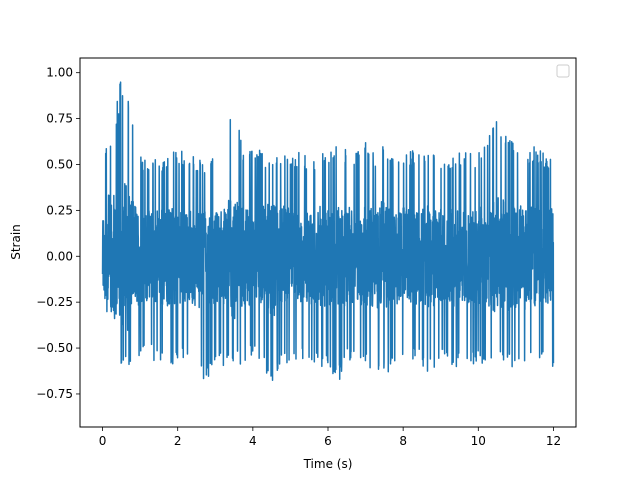 The width and height of the screenshot is (640, 480). Describe the element at coordinates (478, 441) in the screenshot. I see `x-tick-label: 10` at that location.